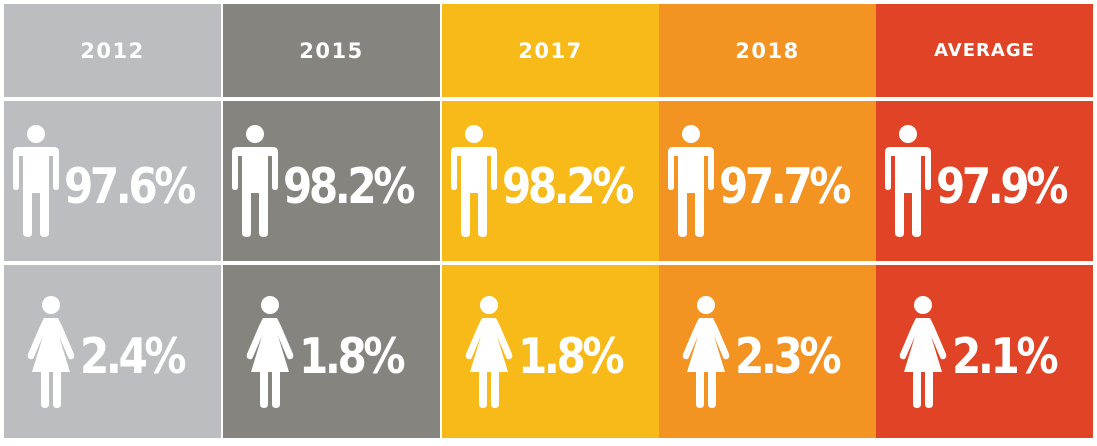  I want to click on column-header: 2018, so click(767, 50).